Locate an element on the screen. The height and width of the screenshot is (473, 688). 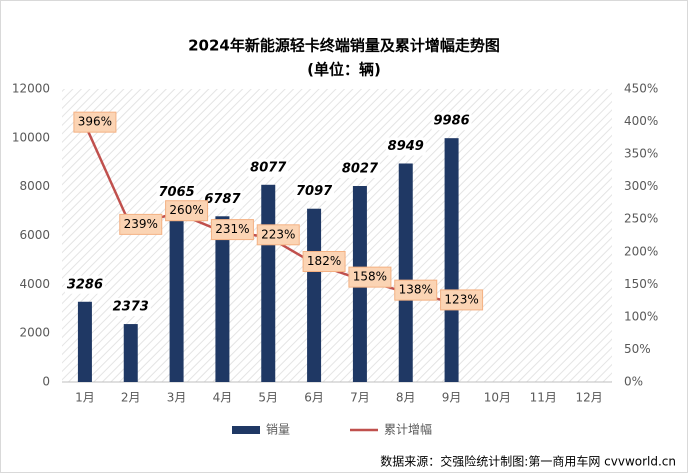
y2-tick-label: 350% is located at coordinates (641, 154).